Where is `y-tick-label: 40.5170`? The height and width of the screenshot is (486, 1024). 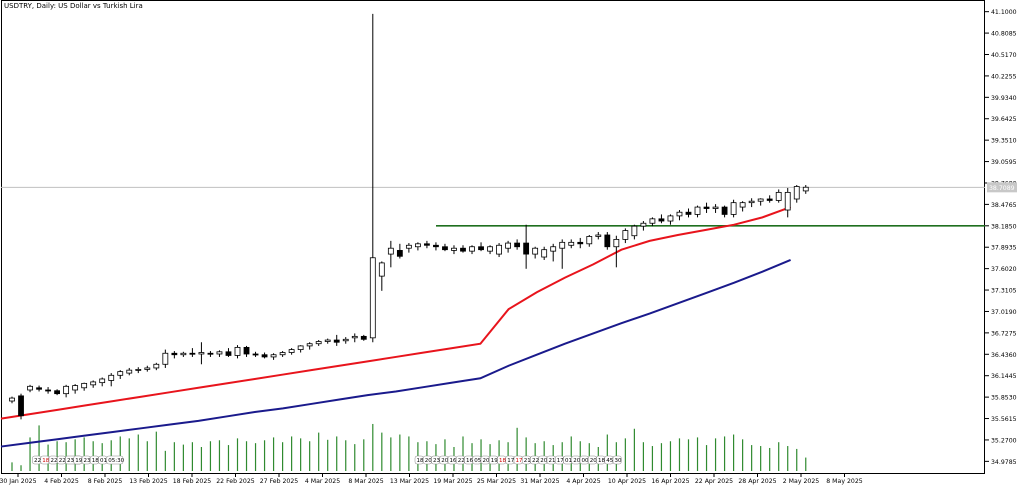
y-tick-label: 40.5170 is located at coordinates (1004, 55).